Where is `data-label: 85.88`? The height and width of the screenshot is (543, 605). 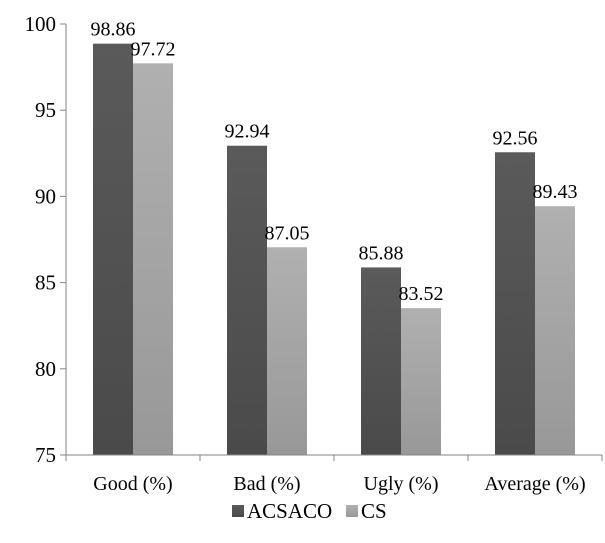 data-label: 85.88 is located at coordinates (381, 253).